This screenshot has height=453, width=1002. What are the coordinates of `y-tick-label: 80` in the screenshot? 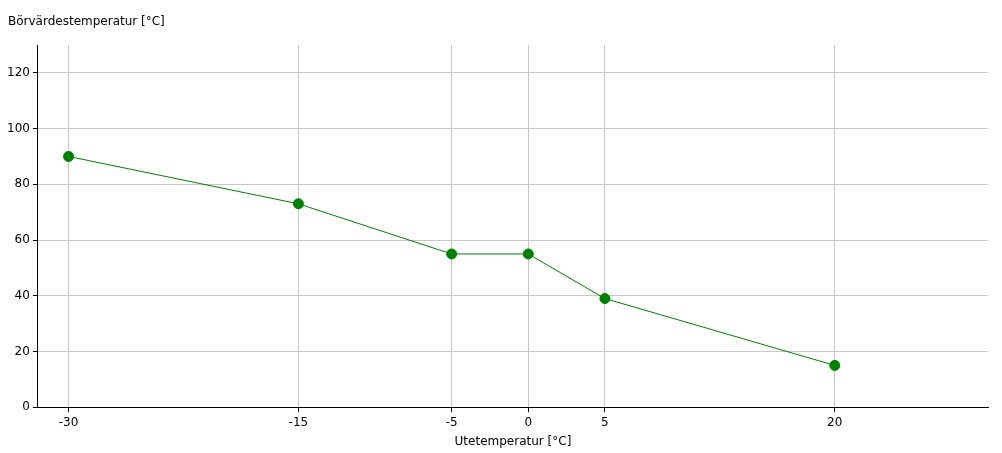 It's located at (22, 183).